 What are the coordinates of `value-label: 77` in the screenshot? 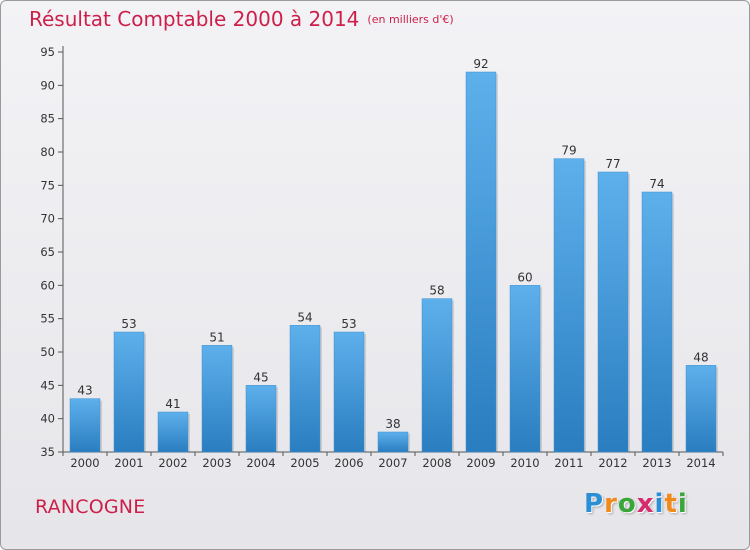 It's located at (612, 164).